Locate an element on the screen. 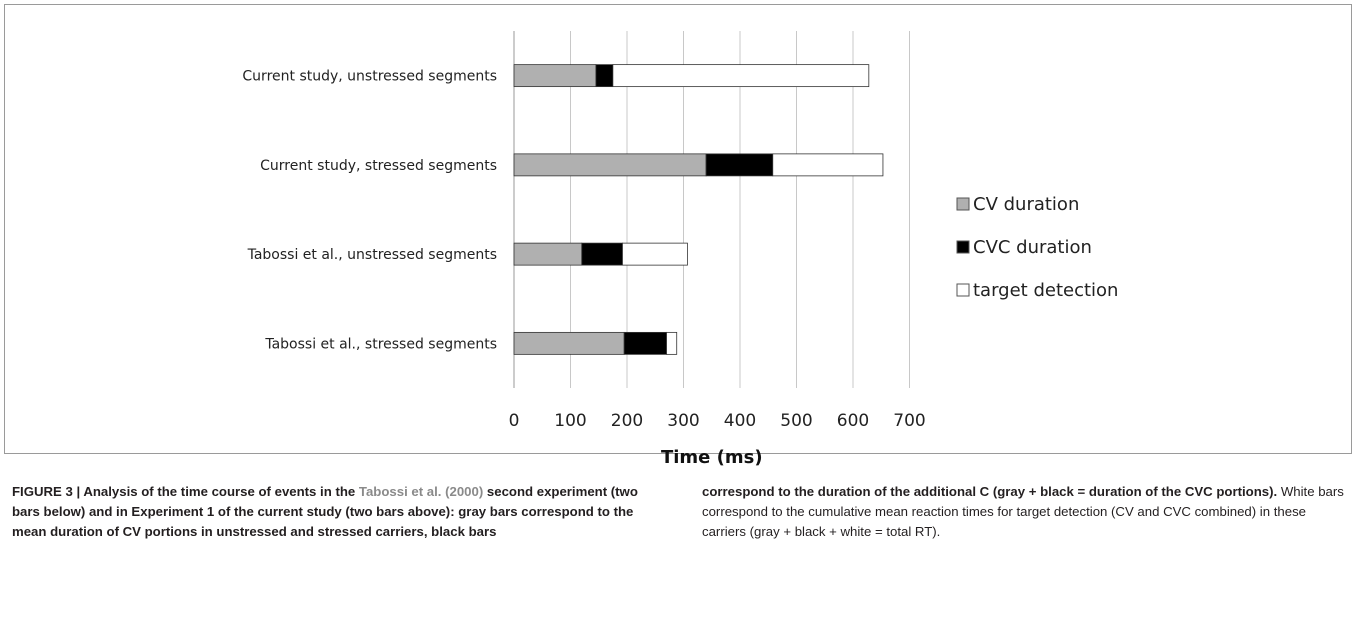  x-tick-label: 0 is located at coordinates (514, 421).